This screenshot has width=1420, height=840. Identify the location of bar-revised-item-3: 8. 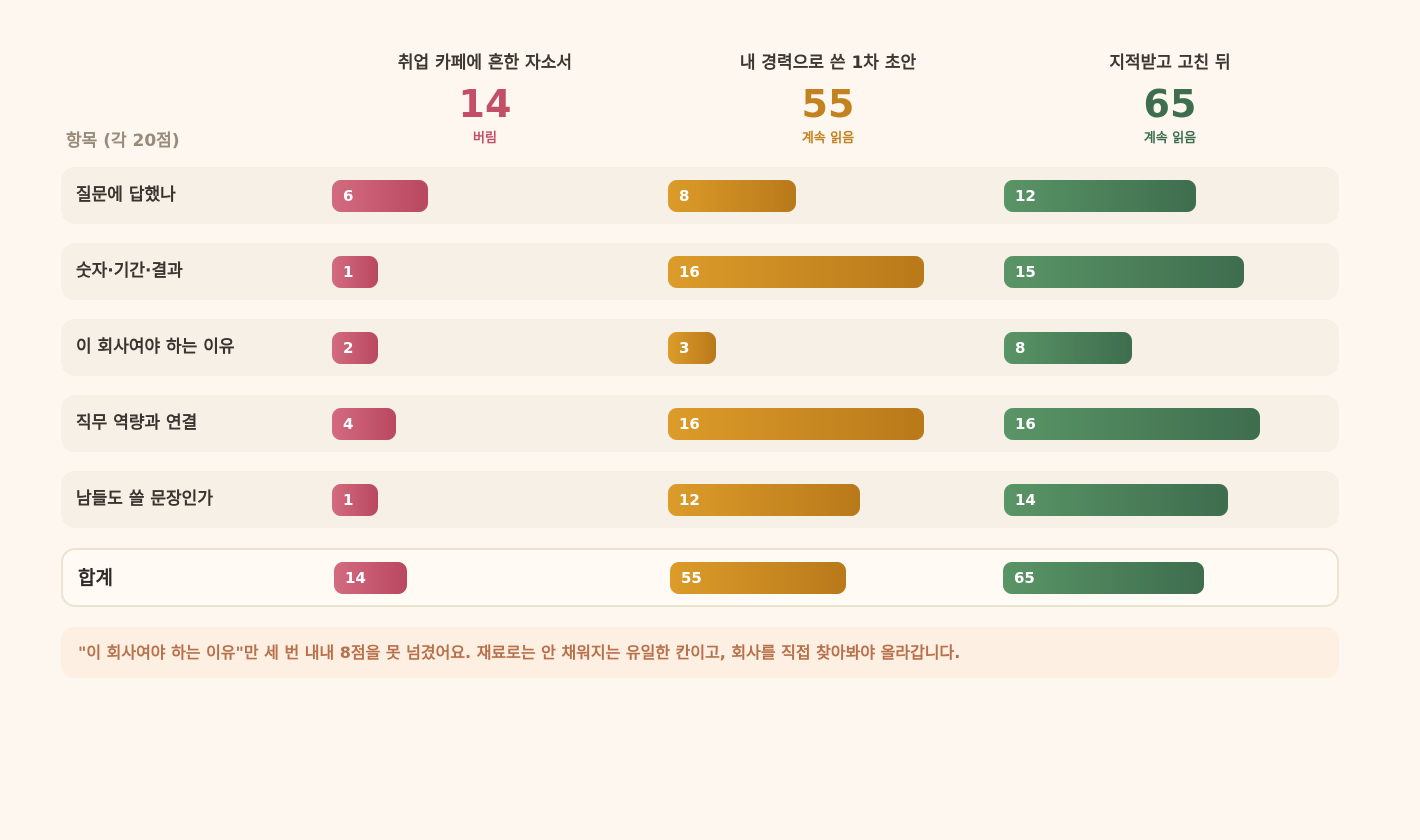
(1068, 347).